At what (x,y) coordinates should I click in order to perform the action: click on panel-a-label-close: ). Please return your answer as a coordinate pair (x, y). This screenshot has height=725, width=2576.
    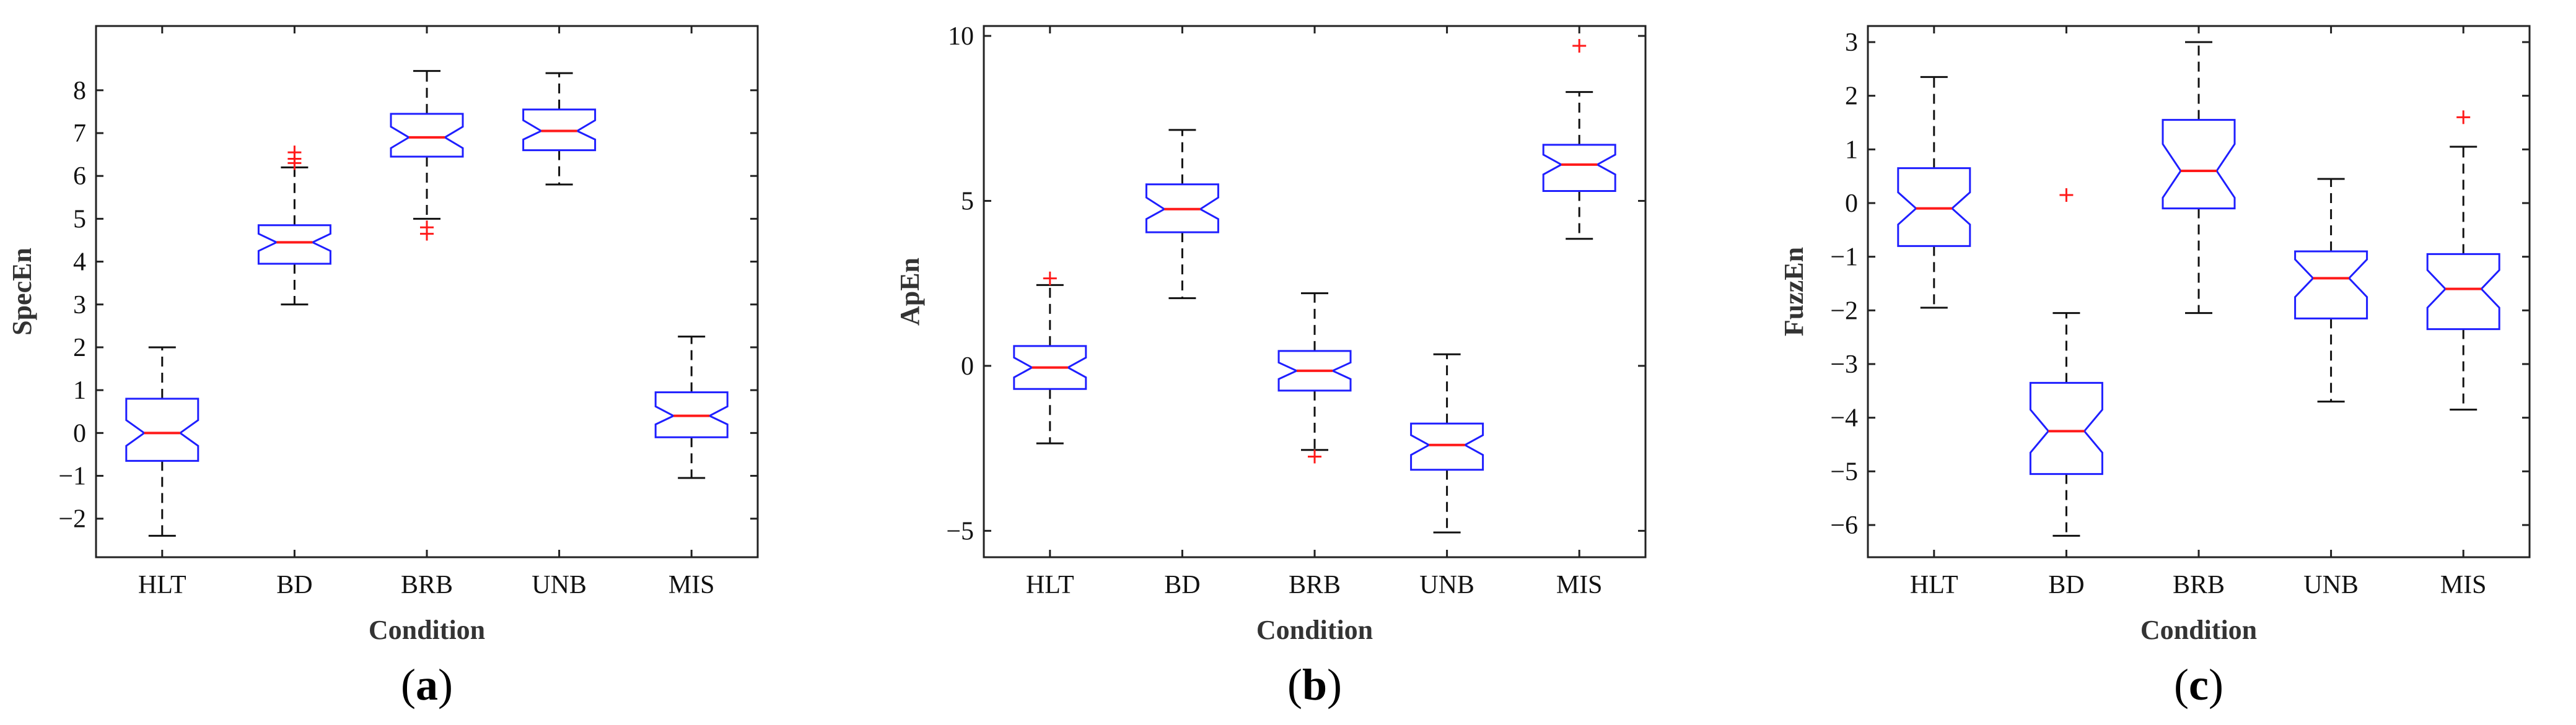
    Looking at the image, I should click on (445, 685).